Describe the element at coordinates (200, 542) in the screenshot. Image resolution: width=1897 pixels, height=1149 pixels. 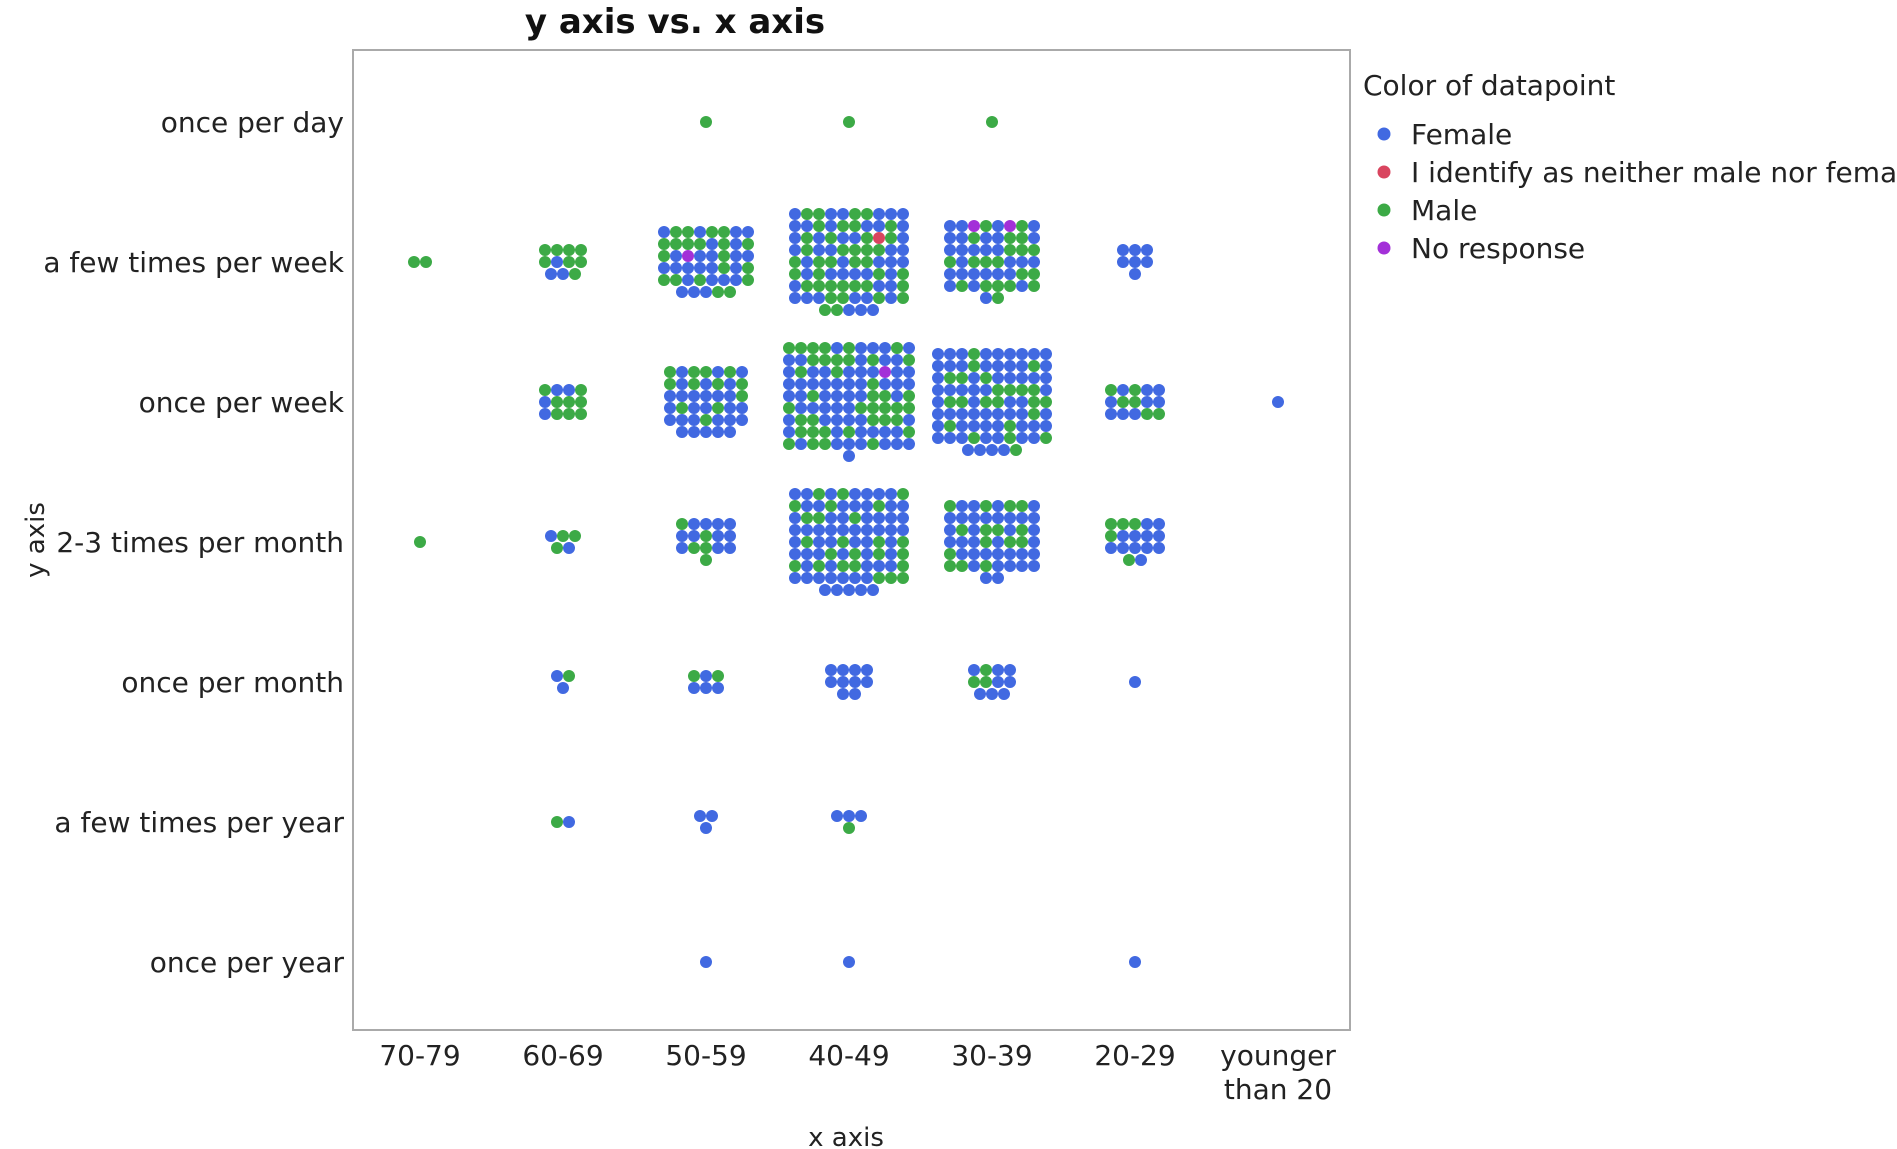
I see `y-tick-label: 2-3 times per month` at that location.